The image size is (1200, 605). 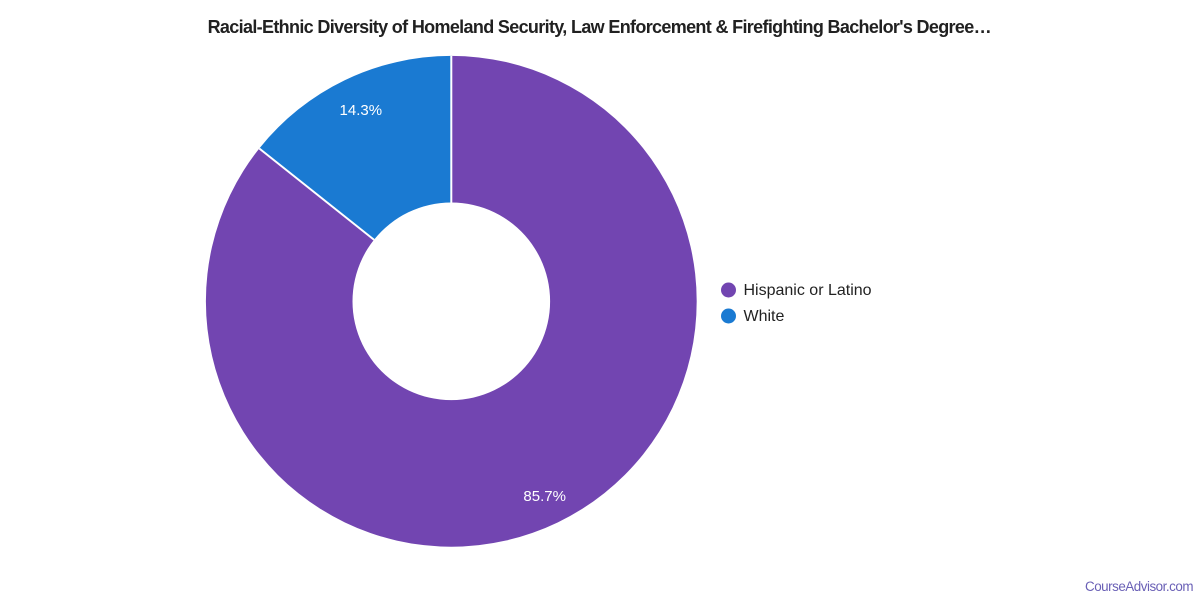 I want to click on svg-text: 14.3%, so click(x=361, y=110).